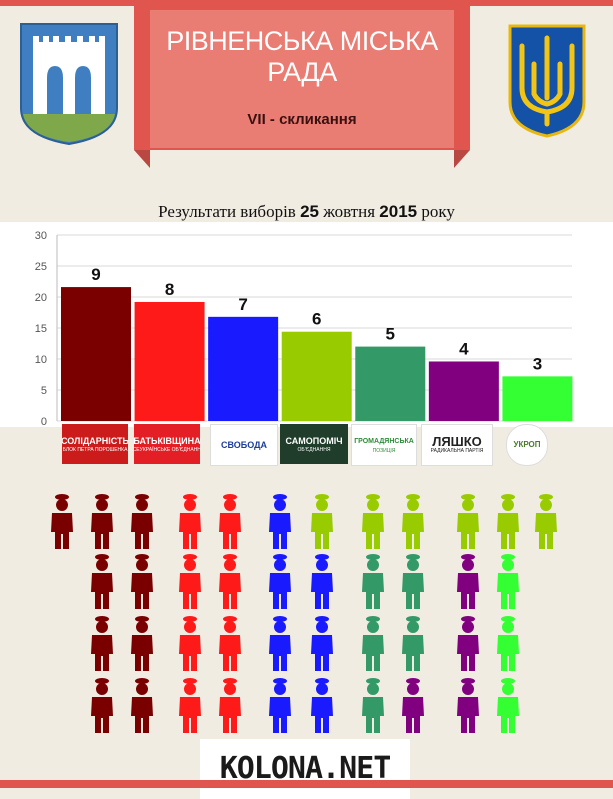  What do you see at coordinates (390, 334) in the screenshot?
I see `bar-value-label: 5` at bounding box center [390, 334].